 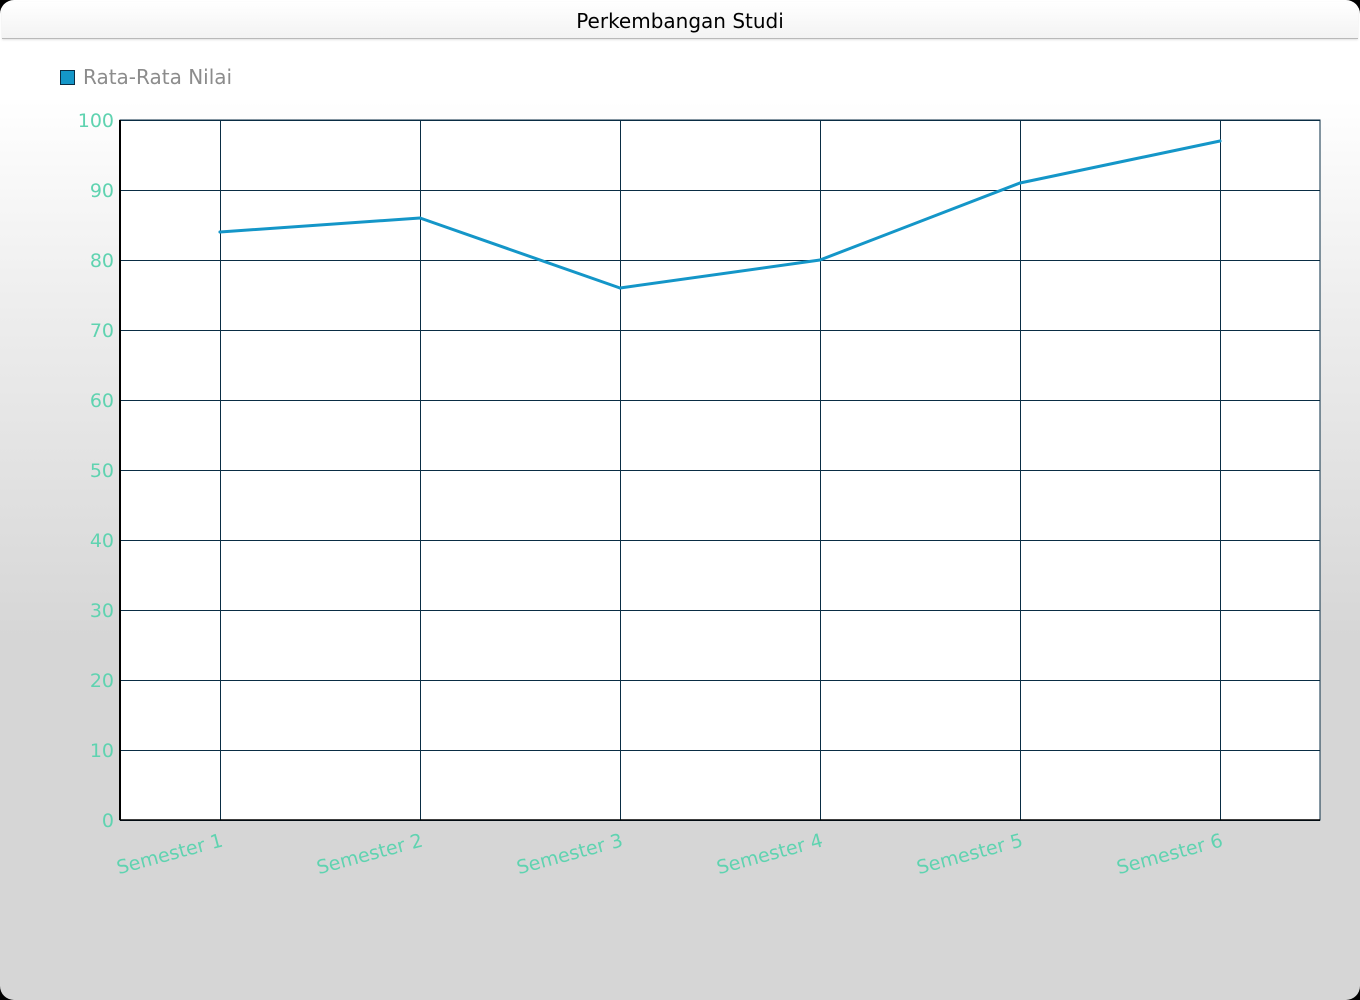 What do you see at coordinates (102, 471) in the screenshot?
I see `y-tick-label: 50` at bounding box center [102, 471].